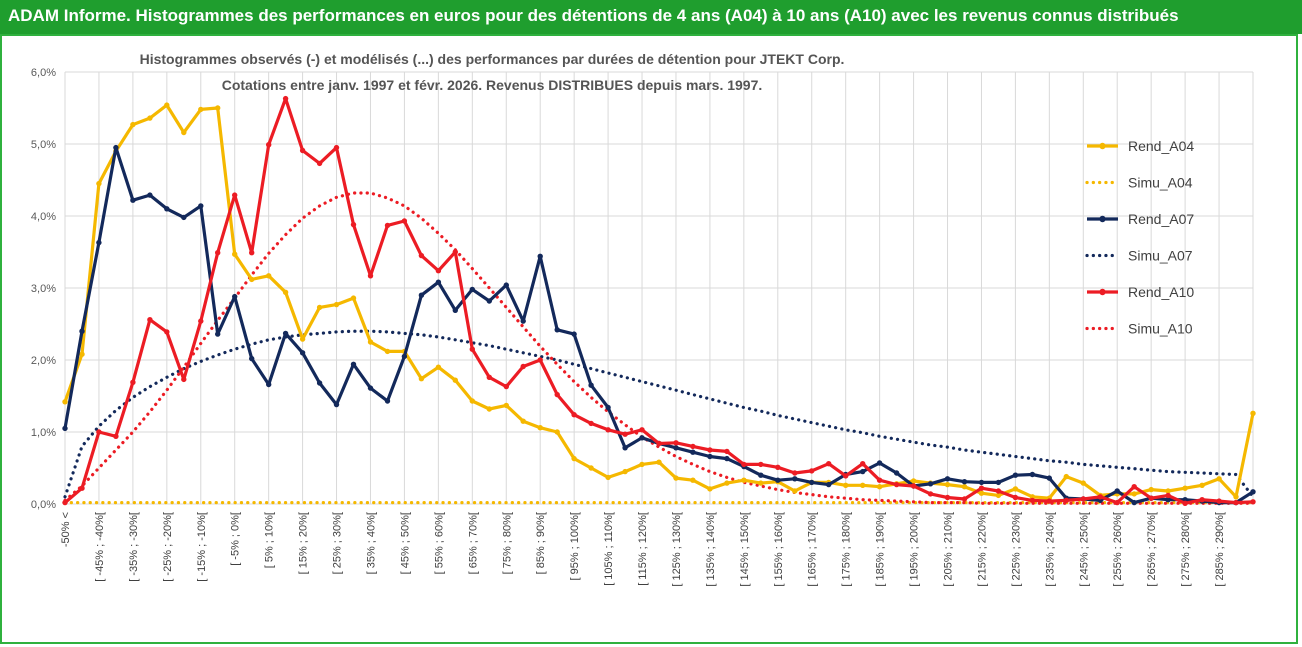 The width and height of the screenshot is (1302, 647). I want to click on x-tick-label: [ 275% ; 280%[, so click(1186, 549).